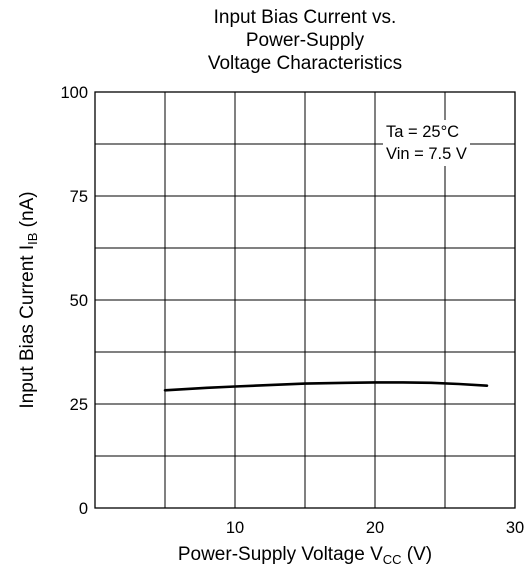  What do you see at coordinates (515, 528) in the screenshot?
I see `x-tick-label: 30` at bounding box center [515, 528].